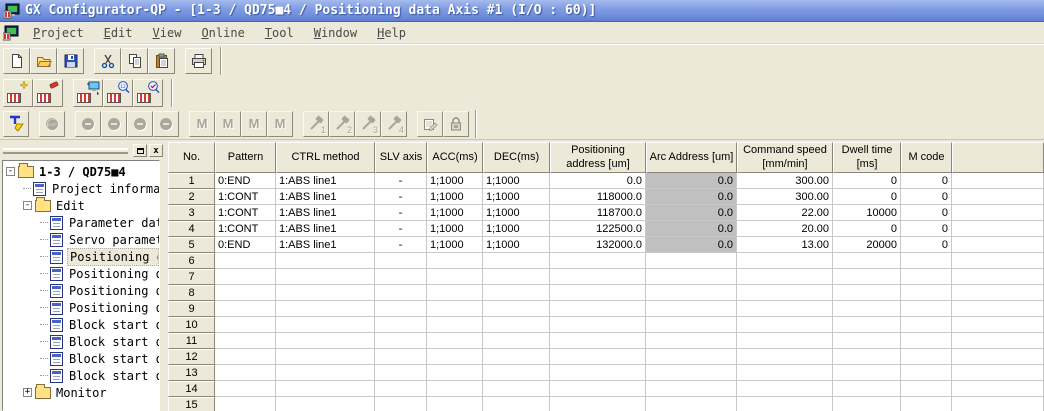  I want to click on table-cell: 1:ABS line1, so click(325, 181).